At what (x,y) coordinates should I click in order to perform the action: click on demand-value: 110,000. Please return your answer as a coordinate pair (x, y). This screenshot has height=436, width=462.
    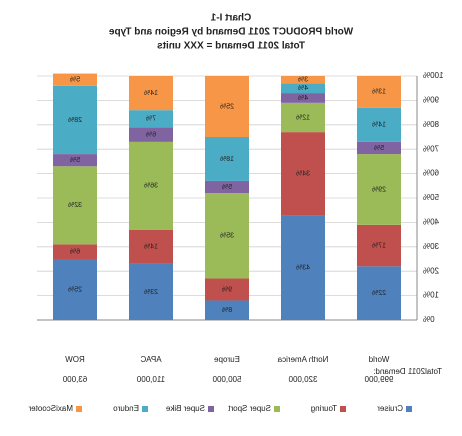
    Looking at the image, I should click on (150, 379).